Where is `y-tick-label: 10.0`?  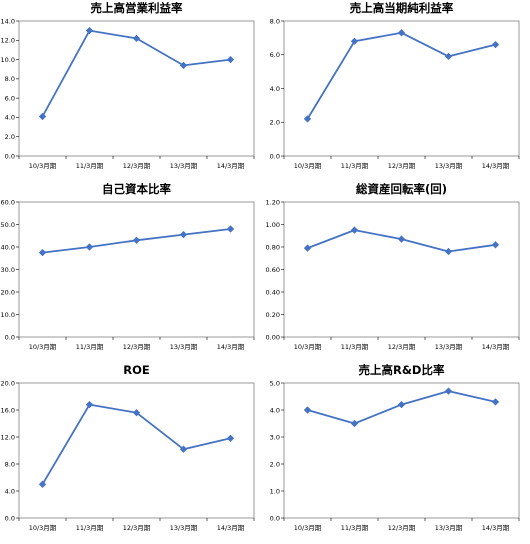 y-tick-label: 10.0 is located at coordinates (8, 315).